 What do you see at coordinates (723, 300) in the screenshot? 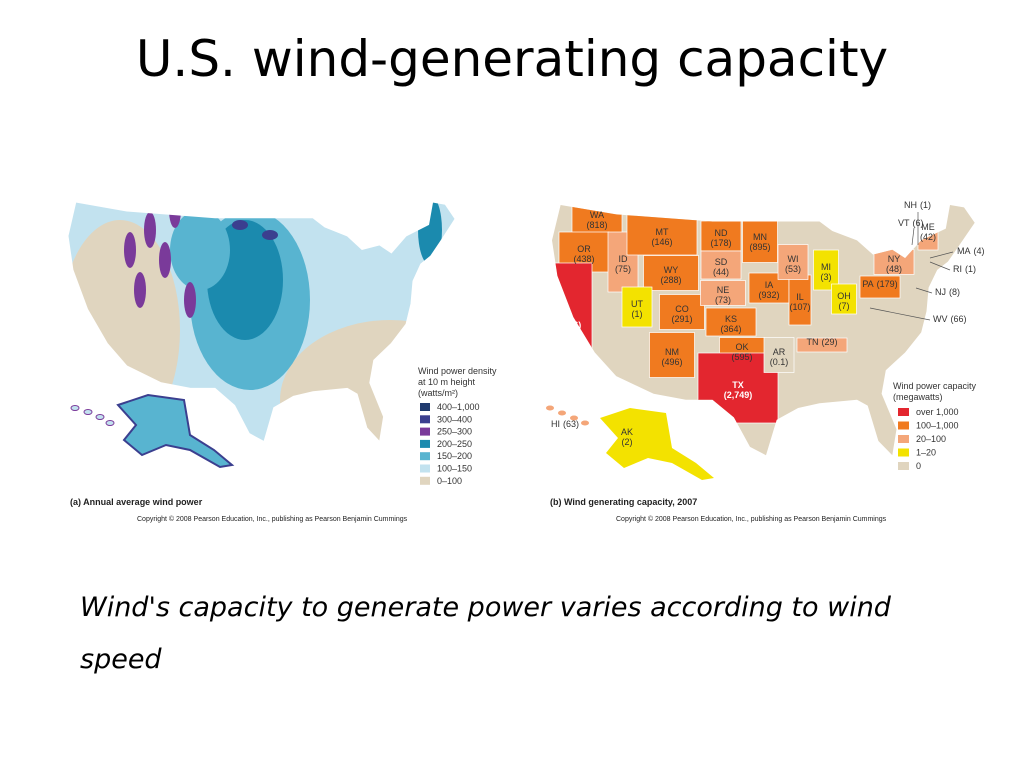
I see `state-capacity: (73)` at bounding box center [723, 300].